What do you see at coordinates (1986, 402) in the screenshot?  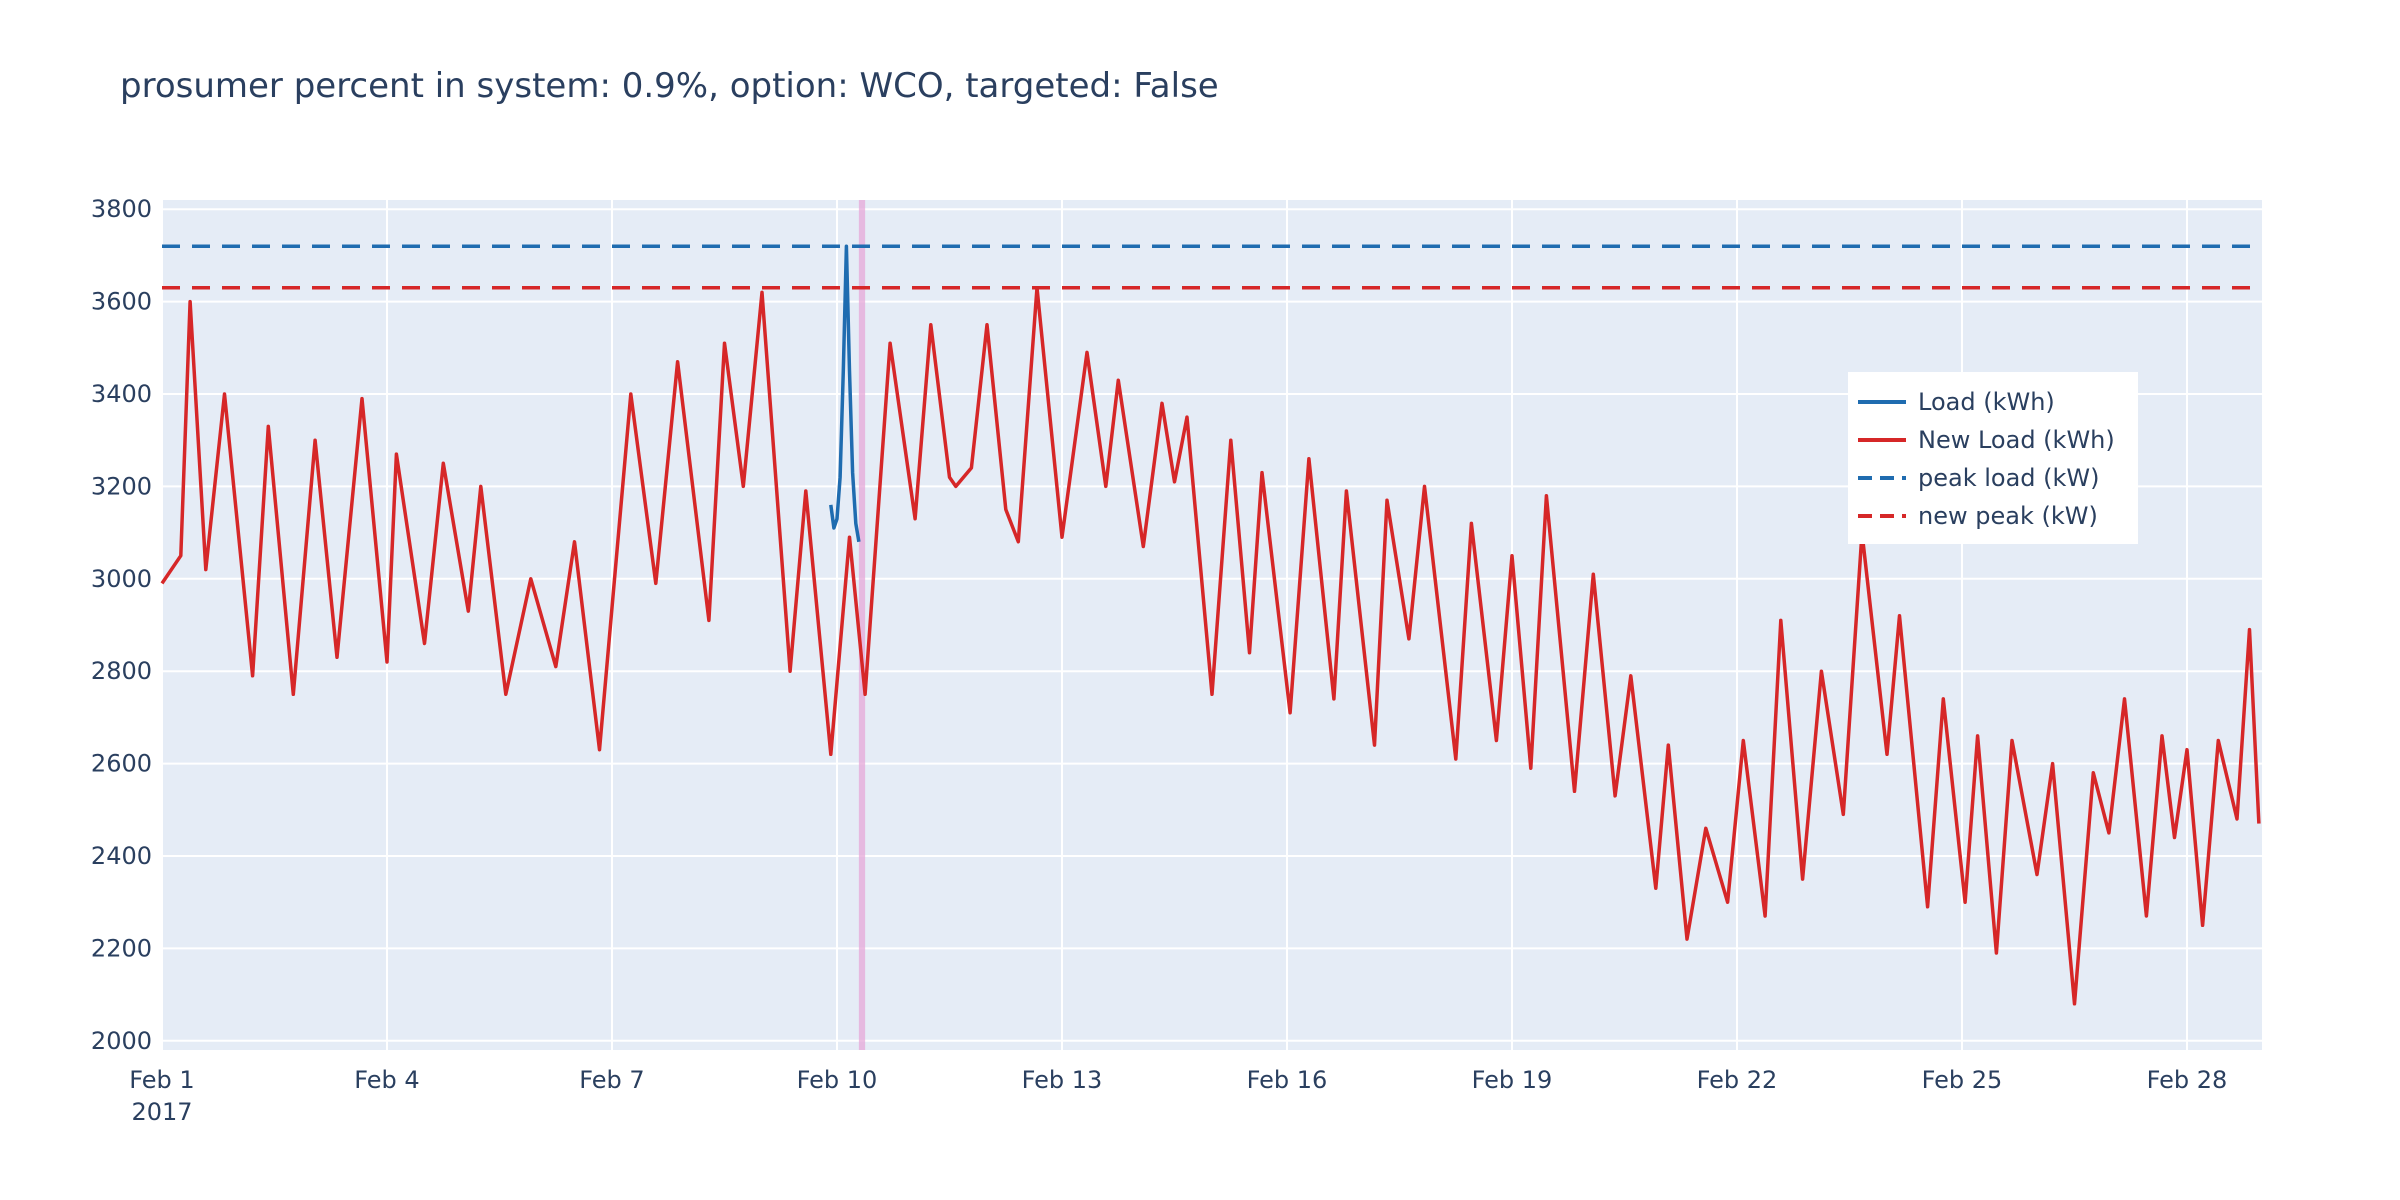 I see `legend-label: Load (kWh)` at bounding box center [1986, 402].